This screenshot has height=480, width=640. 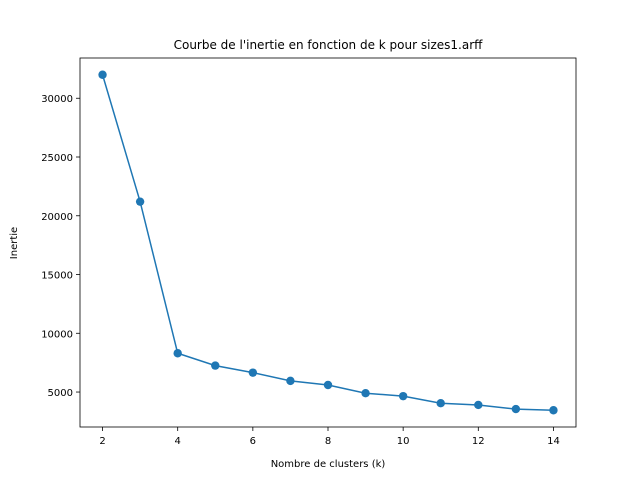 I want to click on x-axis: 2 4 6 8 10 12 14, so click(x=329, y=437).